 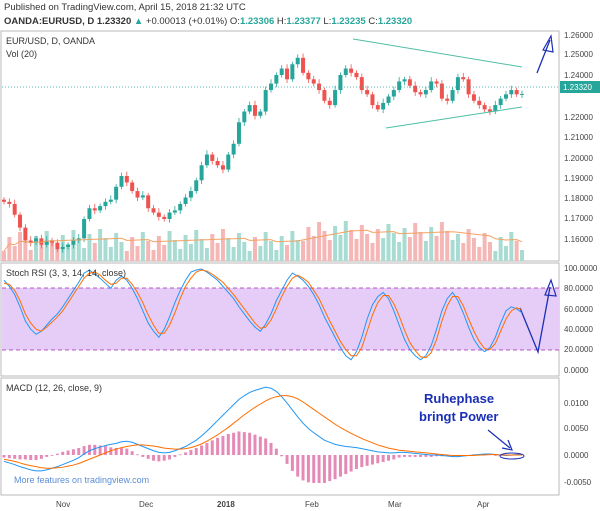 I want to click on x-tick: Feb, so click(x=312, y=504).